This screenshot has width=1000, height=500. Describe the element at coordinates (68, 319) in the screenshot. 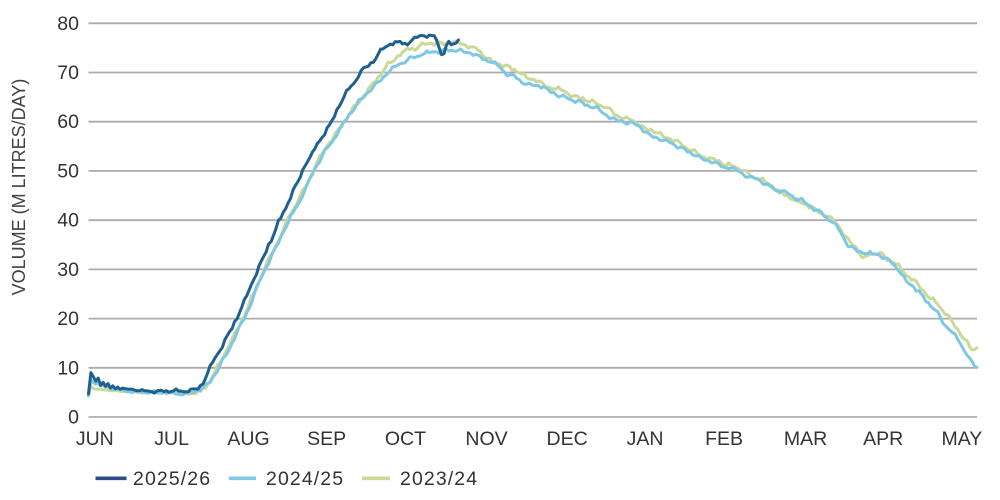

I see `svg-text: 20` at that location.